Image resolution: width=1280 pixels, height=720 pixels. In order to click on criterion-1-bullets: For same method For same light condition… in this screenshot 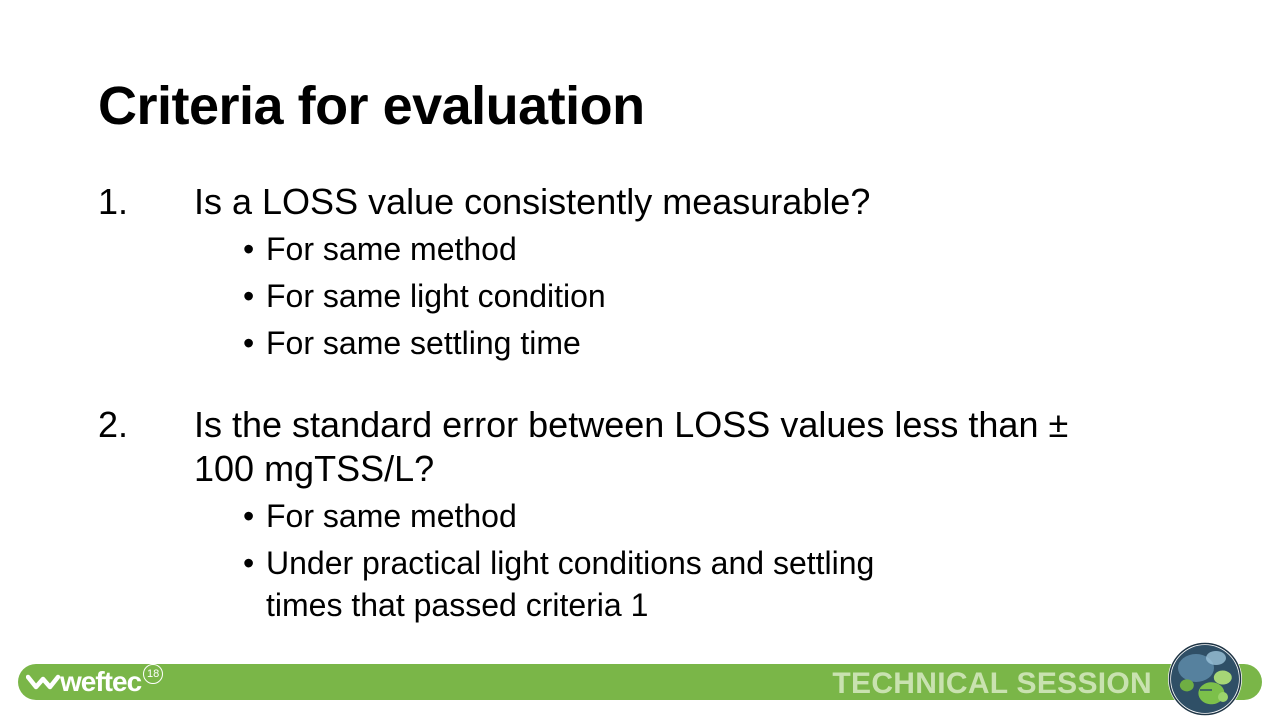, I will do `click(598, 296)`.